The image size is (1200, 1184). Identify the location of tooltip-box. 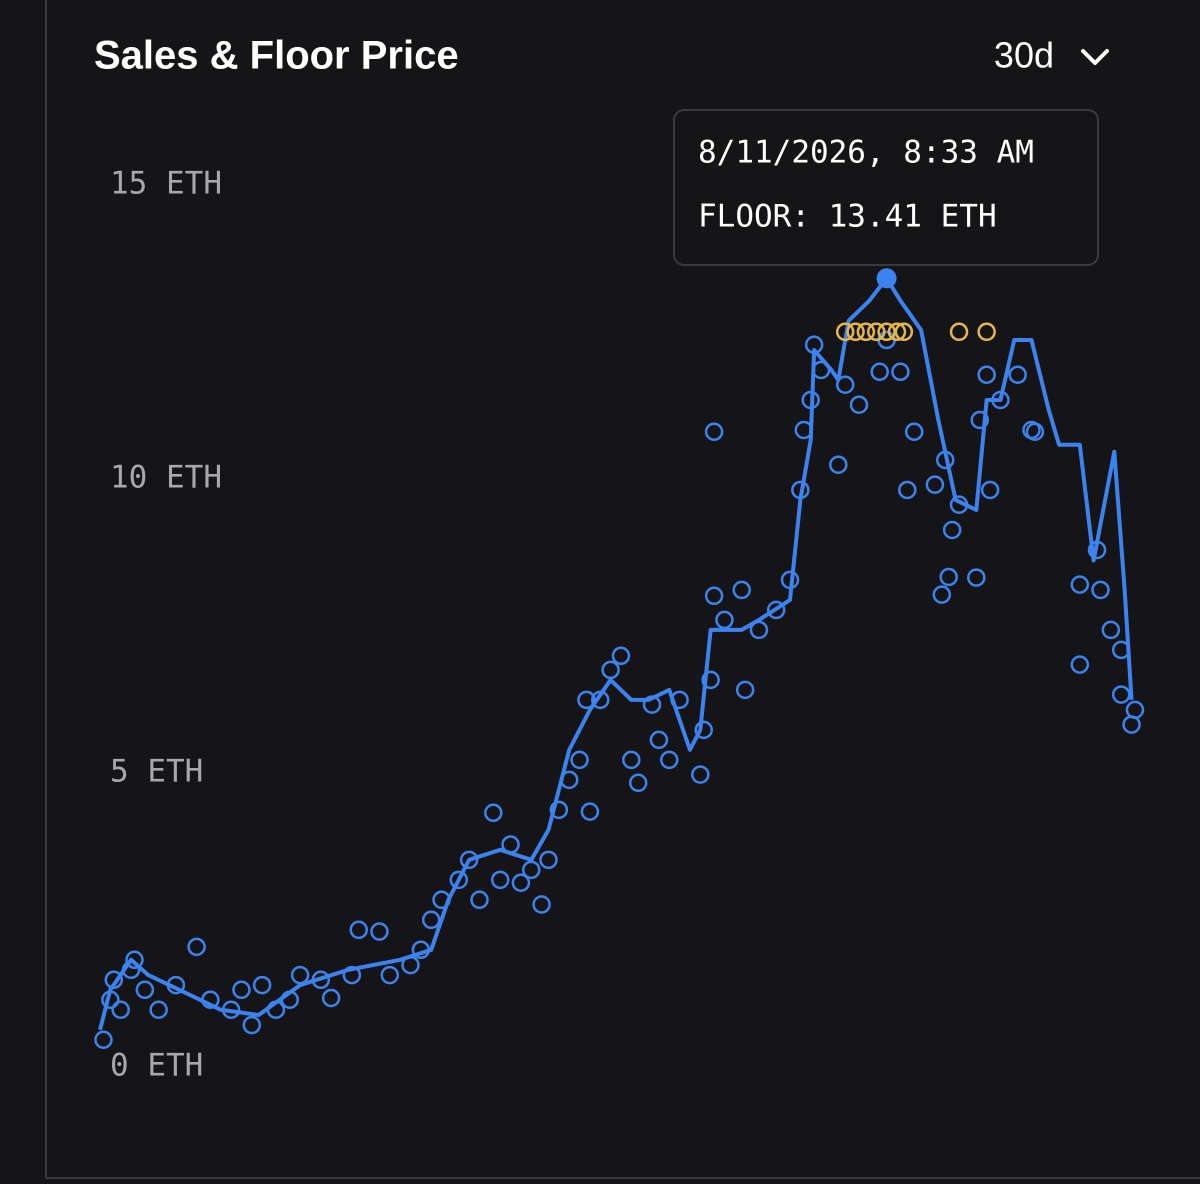
(886, 187).